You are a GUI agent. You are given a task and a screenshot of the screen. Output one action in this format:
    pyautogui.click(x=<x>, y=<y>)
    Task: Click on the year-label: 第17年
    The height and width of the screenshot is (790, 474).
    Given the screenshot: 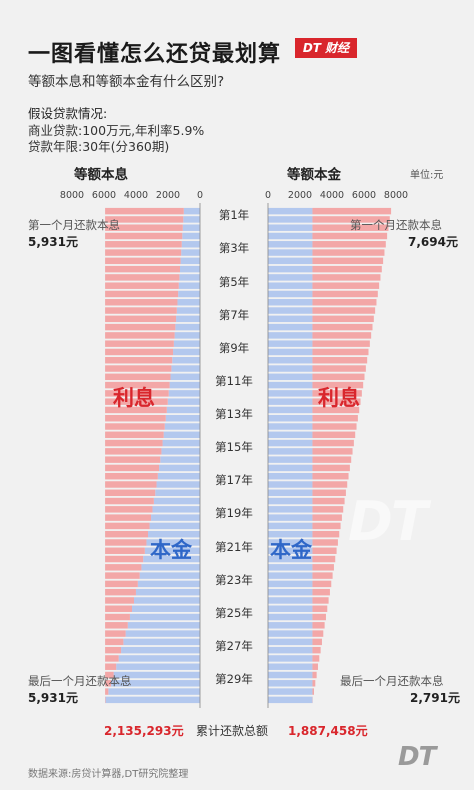 What is the action you would take?
    pyautogui.click(x=234, y=480)
    